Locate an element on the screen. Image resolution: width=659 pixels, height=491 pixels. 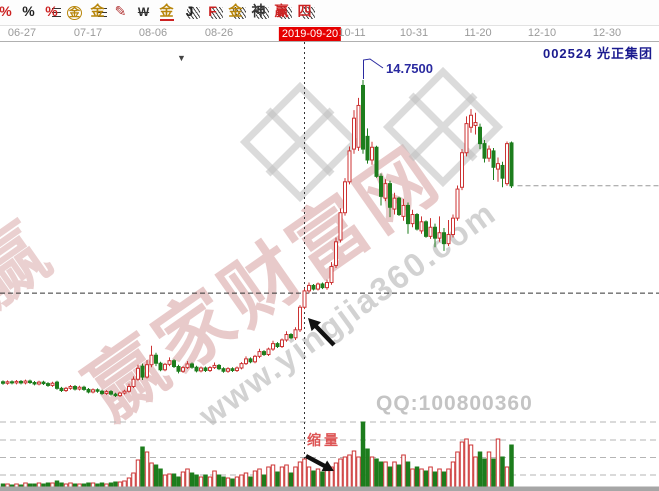
toolbar-j-angle-icon: J is located at coordinates (189, 11).